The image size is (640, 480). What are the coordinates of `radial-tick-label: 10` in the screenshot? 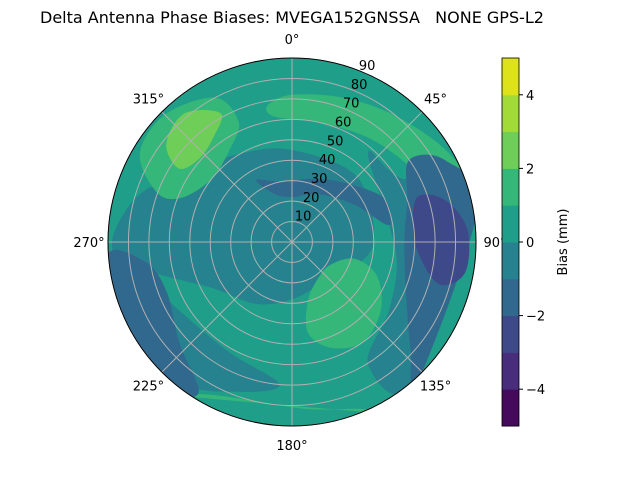 It's located at (303, 217).